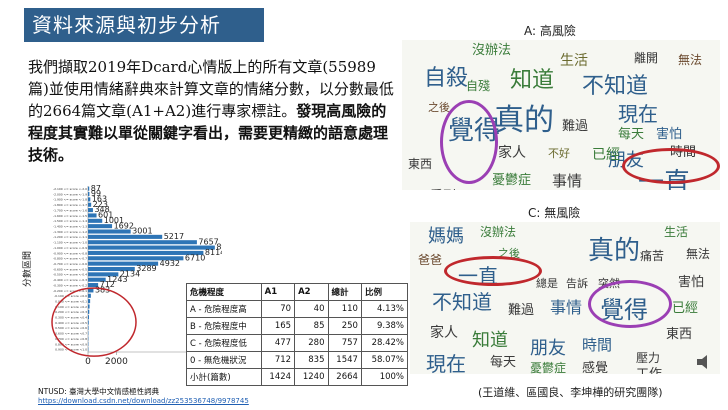  What do you see at coordinates (509, 253) in the screenshot?
I see `cloud-word: 之後` at bounding box center [509, 253].